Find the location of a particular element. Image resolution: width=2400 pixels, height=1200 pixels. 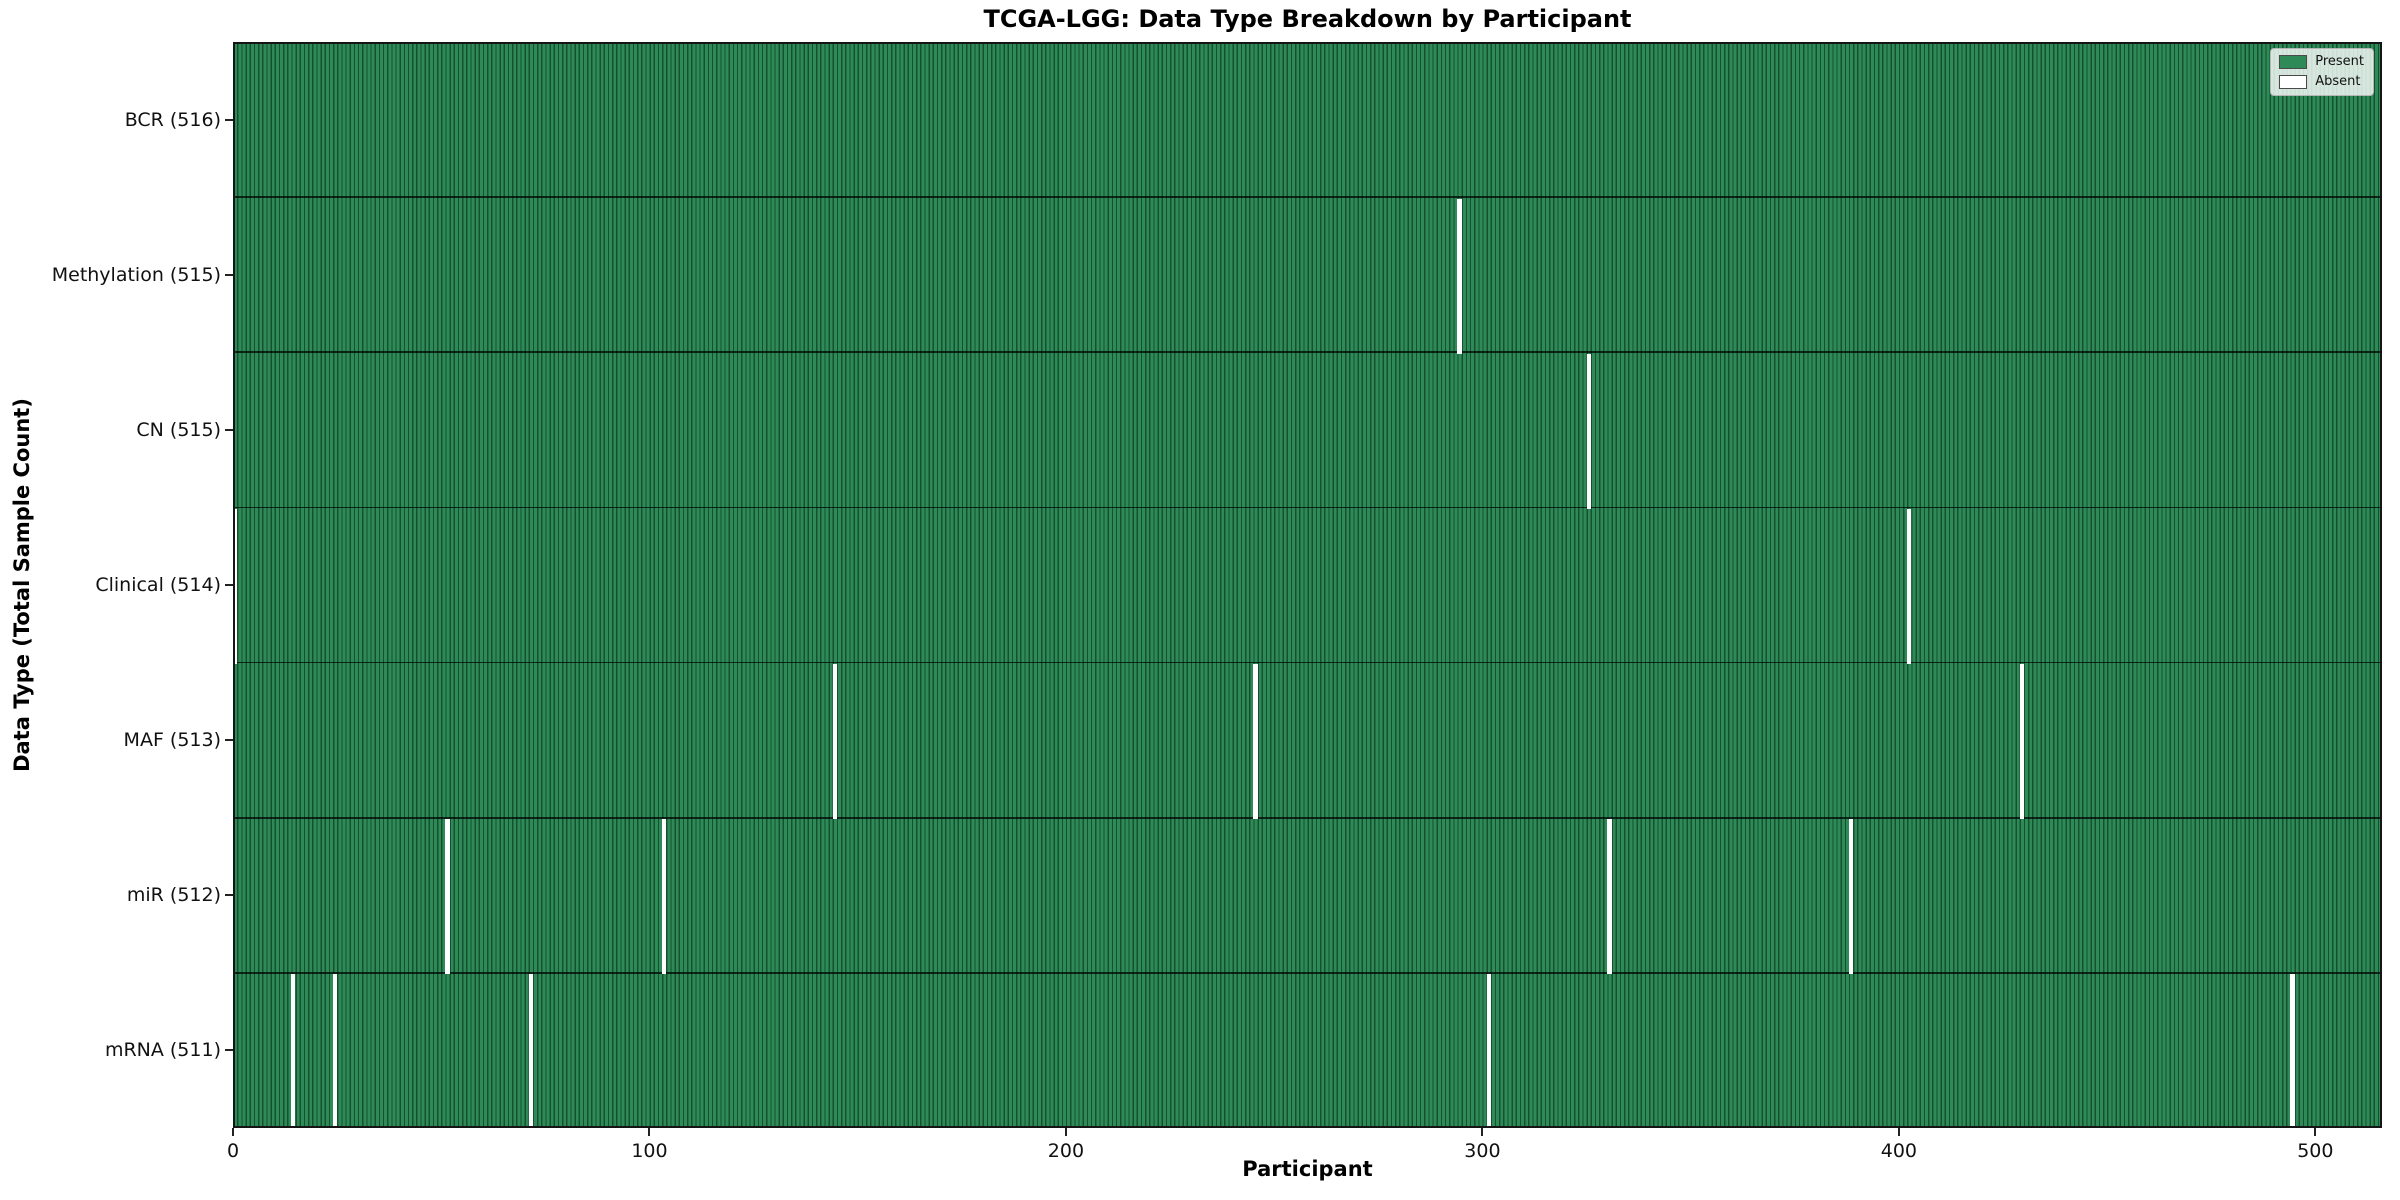

y-tick-label: BCR (516) is located at coordinates (172, 119).